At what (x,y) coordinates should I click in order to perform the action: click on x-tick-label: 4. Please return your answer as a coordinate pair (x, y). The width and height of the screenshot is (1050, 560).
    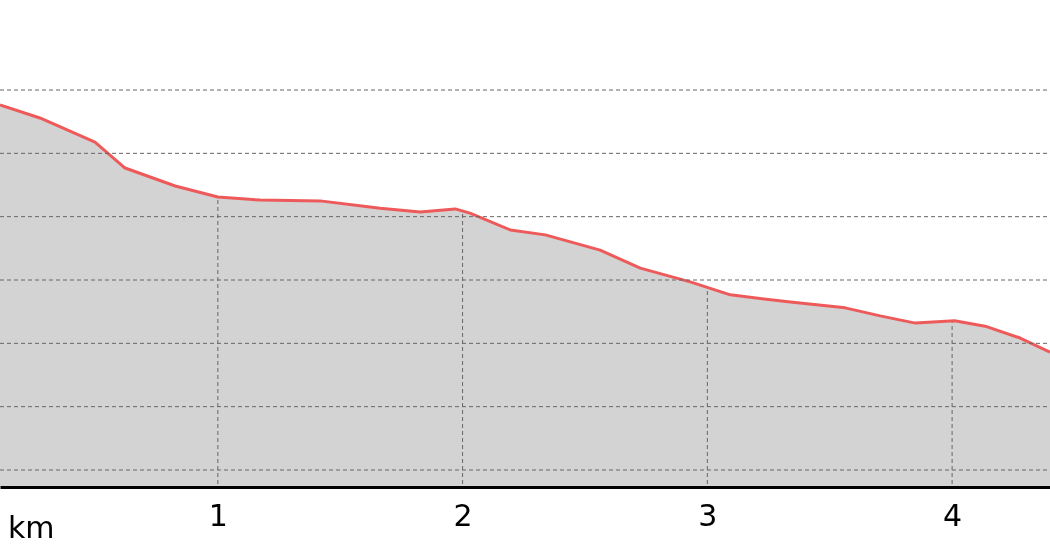
    Looking at the image, I should click on (953, 516).